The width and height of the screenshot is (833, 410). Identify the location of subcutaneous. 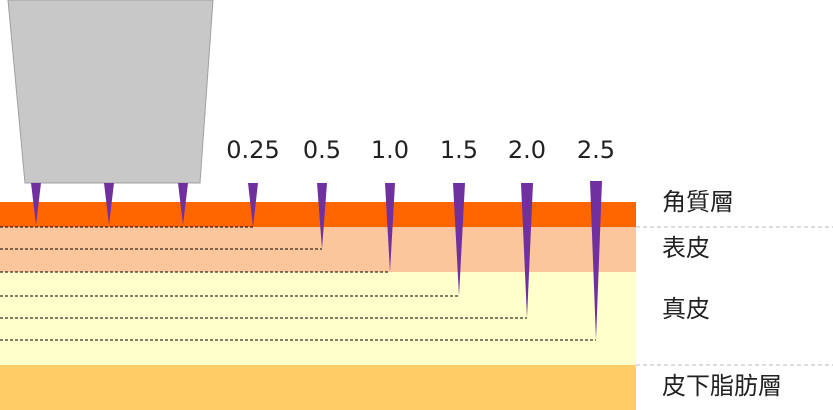
(318, 387).